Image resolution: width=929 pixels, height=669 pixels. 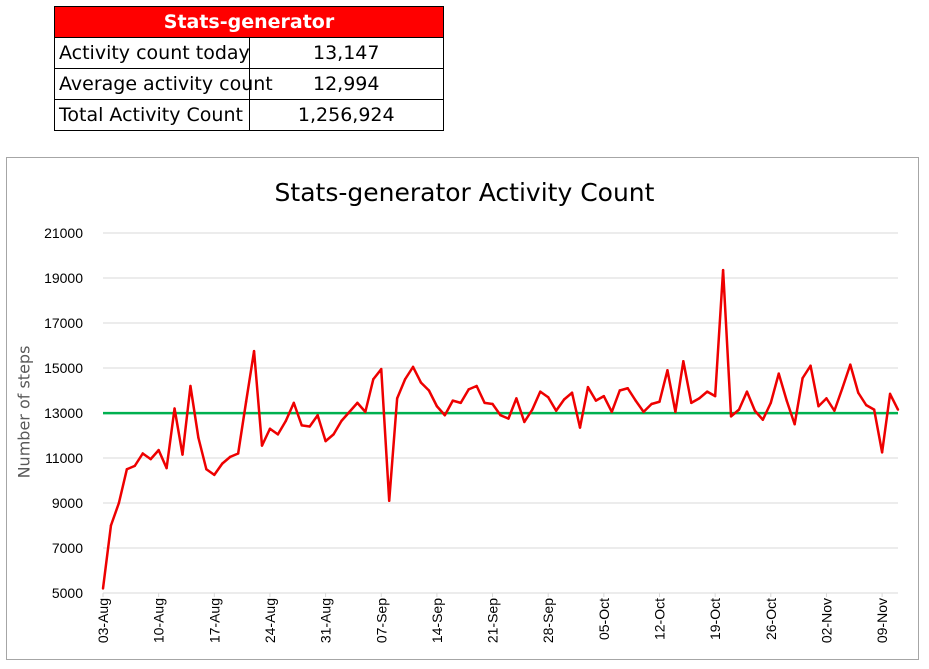 What do you see at coordinates (152, 53) in the screenshot?
I see `stats-row-label: Activity count today` at bounding box center [152, 53].